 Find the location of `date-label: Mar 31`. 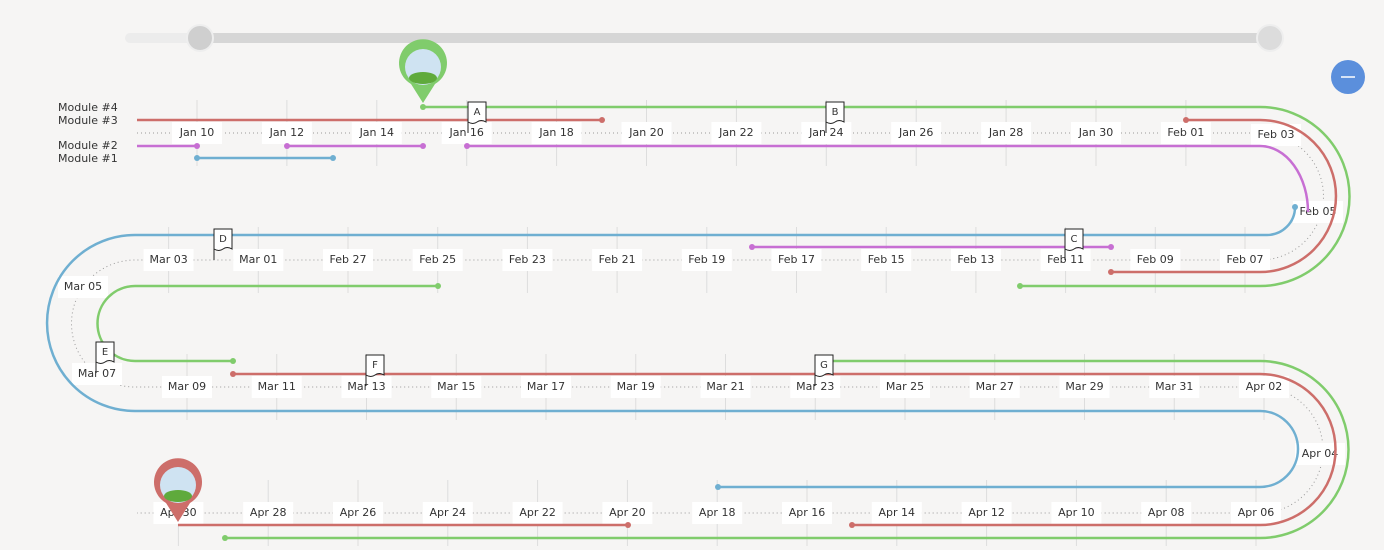

date-label: Mar 31 is located at coordinates (1174, 386).